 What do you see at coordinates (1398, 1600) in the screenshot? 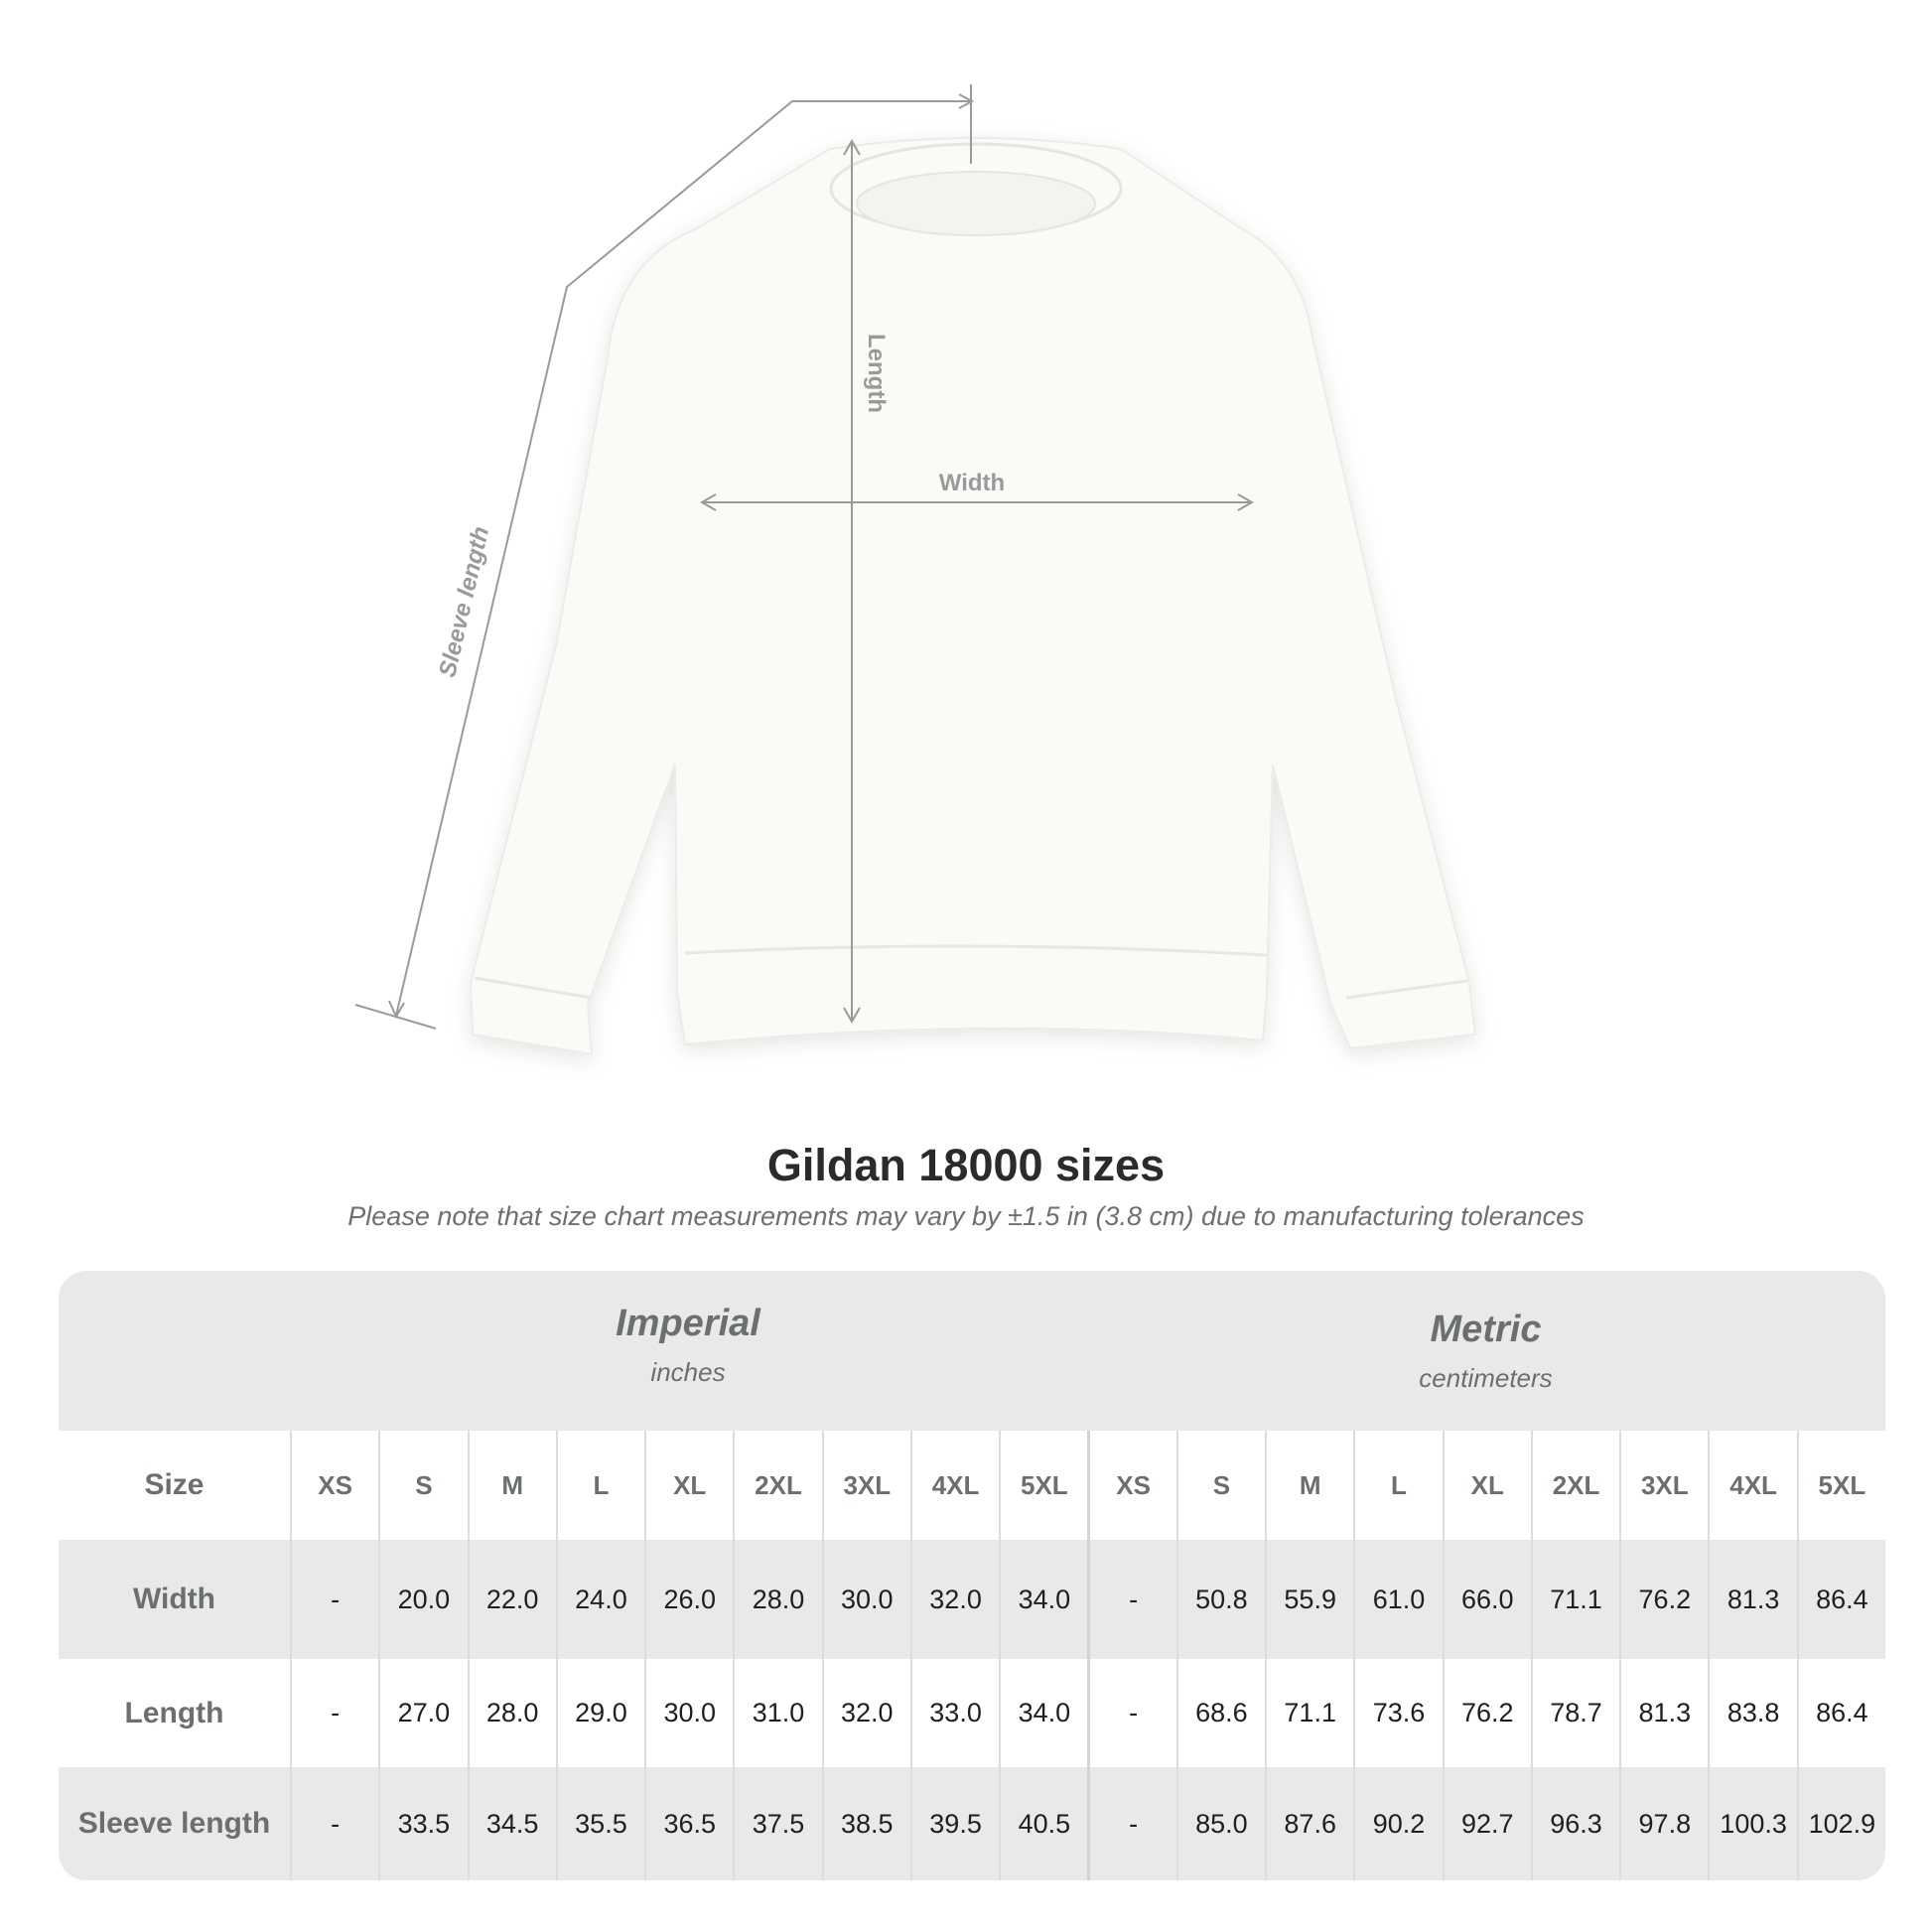
I see `metric-value-cell: 61.0` at bounding box center [1398, 1600].